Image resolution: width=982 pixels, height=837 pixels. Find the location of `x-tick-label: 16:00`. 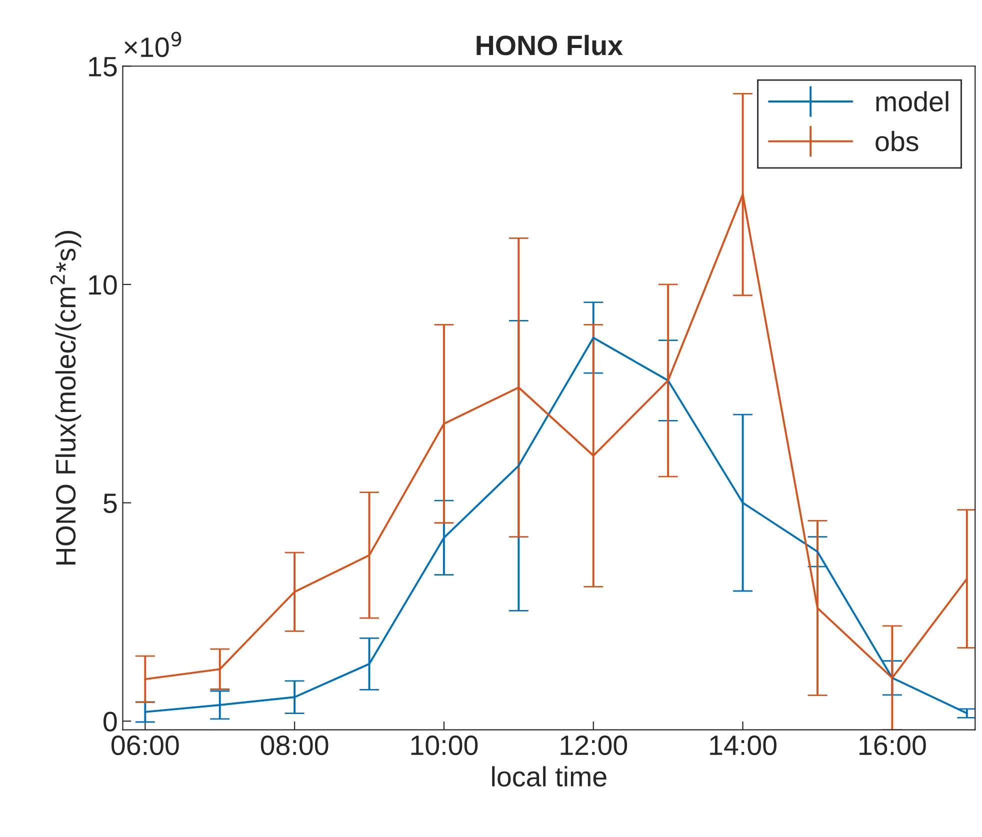

x-tick-label: 16:00 is located at coordinates (893, 745).